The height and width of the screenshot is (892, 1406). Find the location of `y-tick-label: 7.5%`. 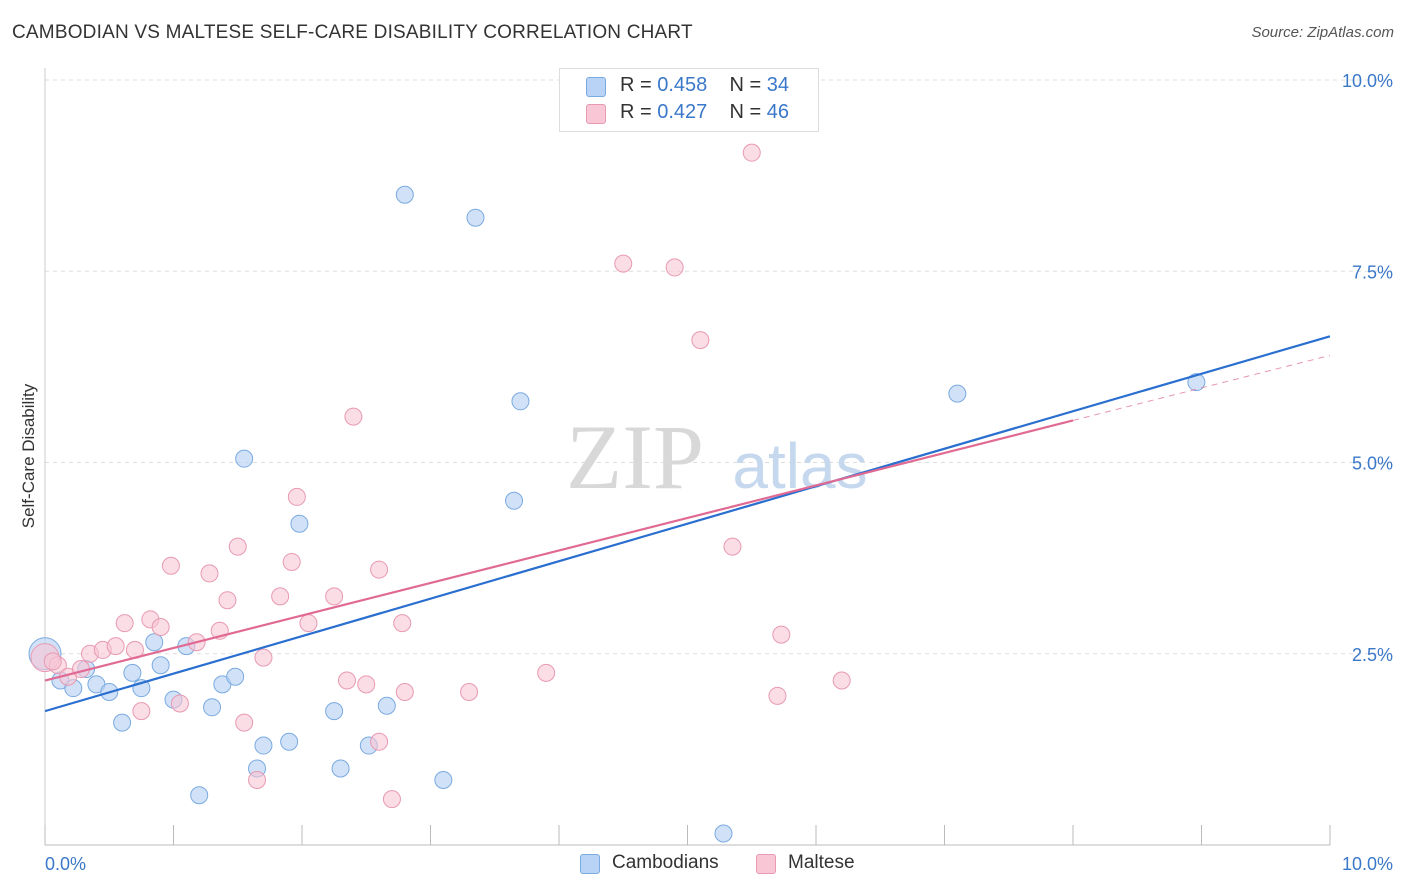

y-tick-label: 7.5% is located at coordinates (1372, 272).